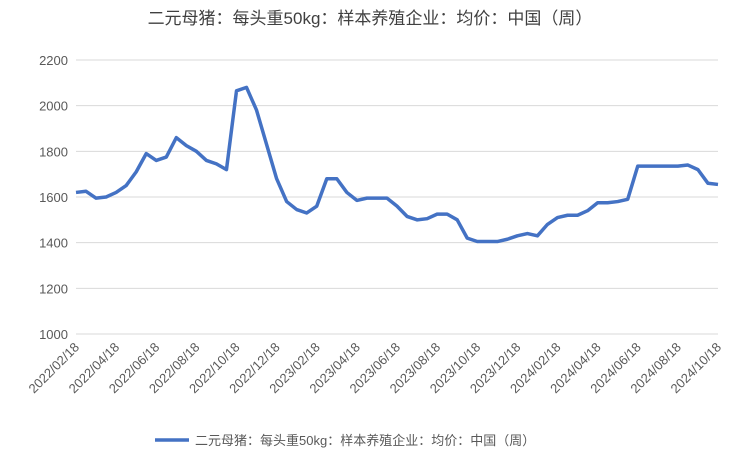  What do you see at coordinates (53, 197) in the screenshot?
I see `y-tick-label: 1600` at bounding box center [53, 197].